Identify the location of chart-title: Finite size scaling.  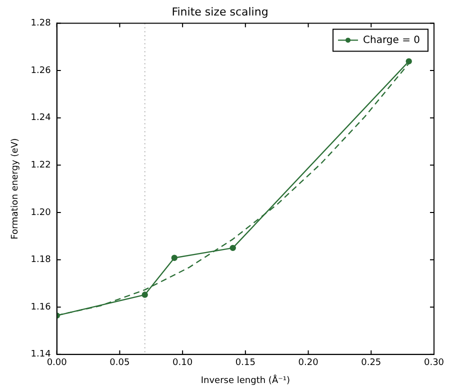
(220, 11).